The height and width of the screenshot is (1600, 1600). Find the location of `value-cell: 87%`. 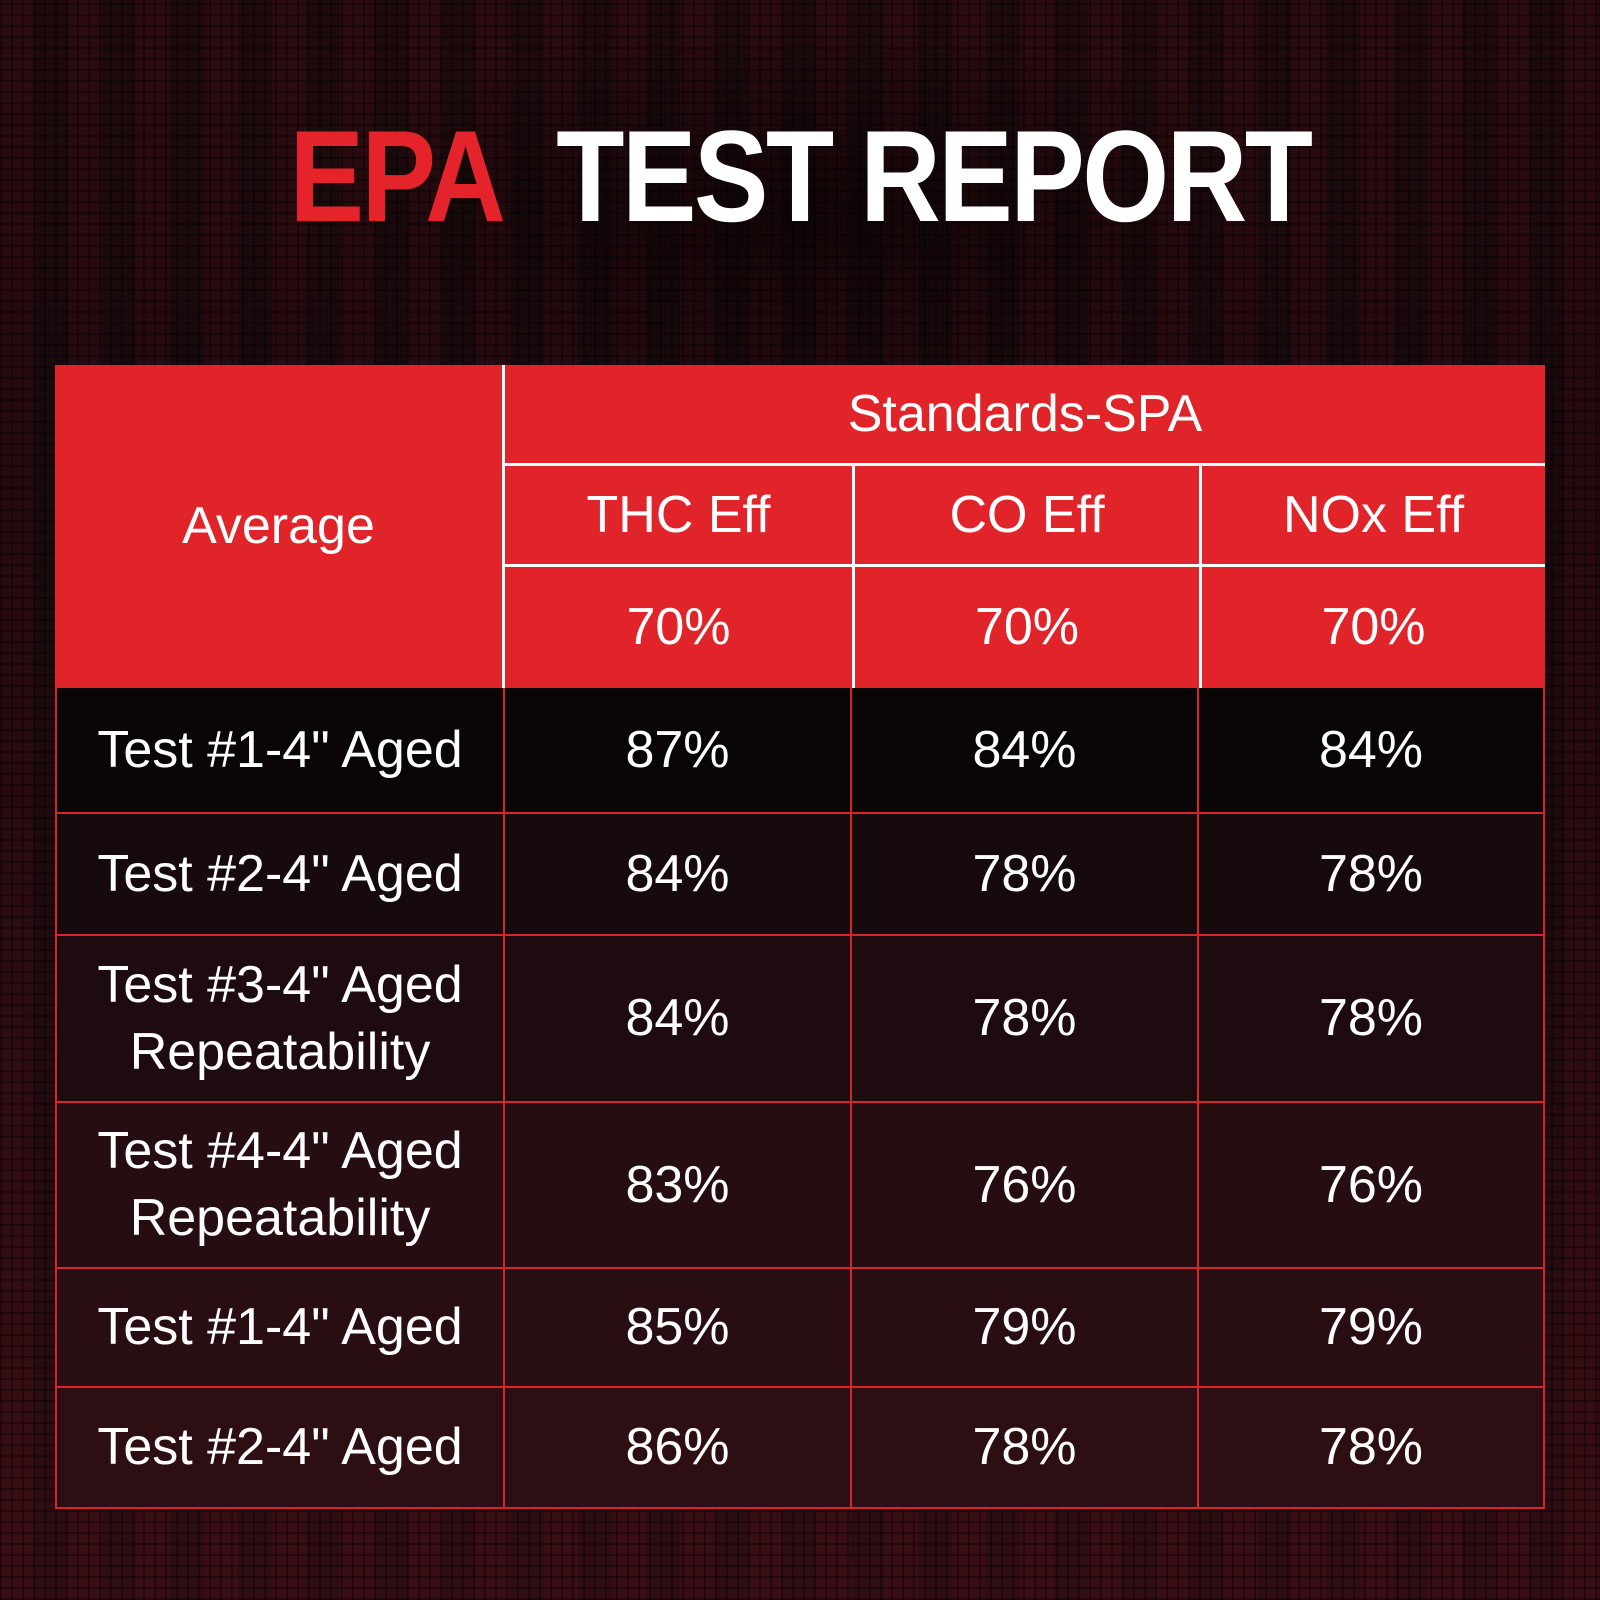

value-cell: 87% is located at coordinates (678, 751).